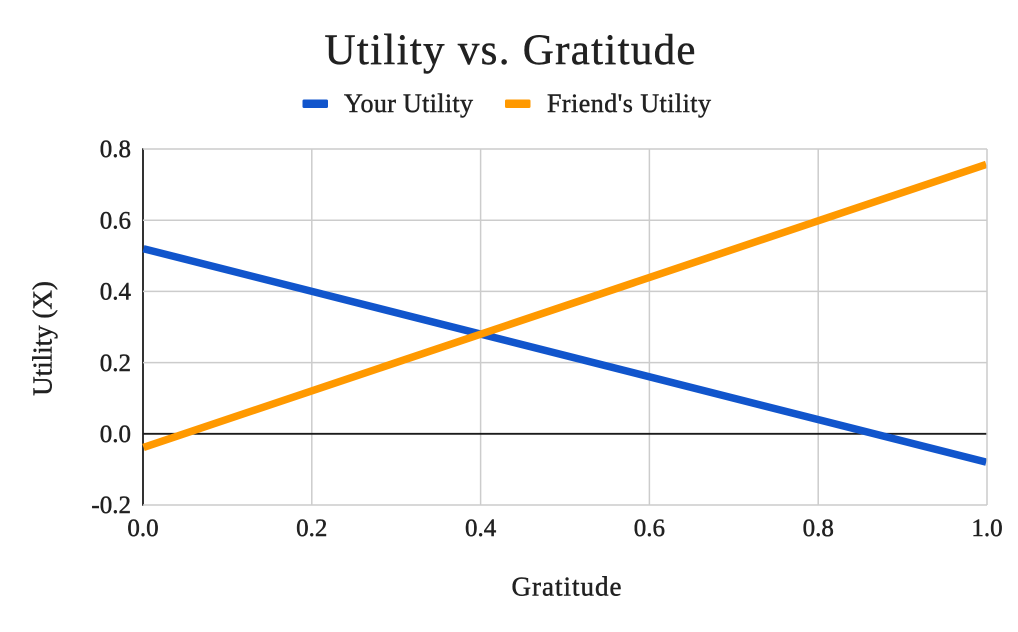 The height and width of the screenshot is (632, 1018). I want to click on svg-text: 1.0, so click(986, 528).